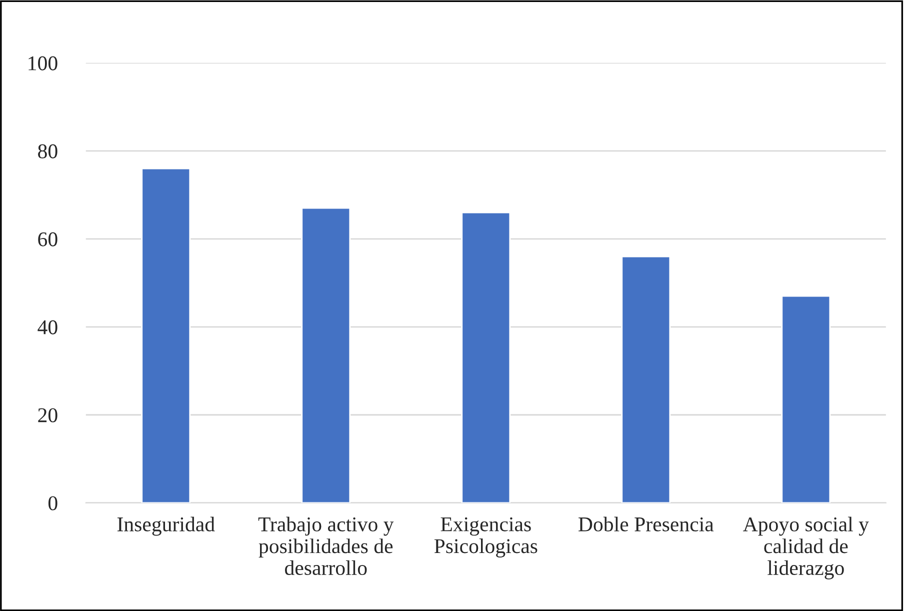 The image size is (904, 611). I want to click on y-tick-label: 0, so click(53, 503).